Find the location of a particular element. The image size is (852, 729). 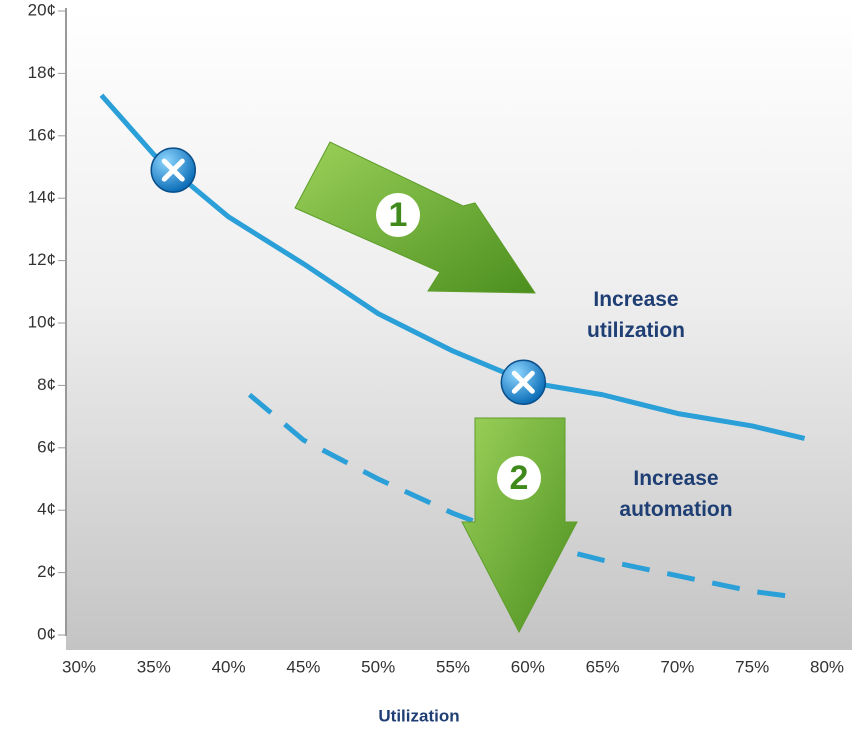

x-tick-label: 35% is located at coordinates (154, 666).